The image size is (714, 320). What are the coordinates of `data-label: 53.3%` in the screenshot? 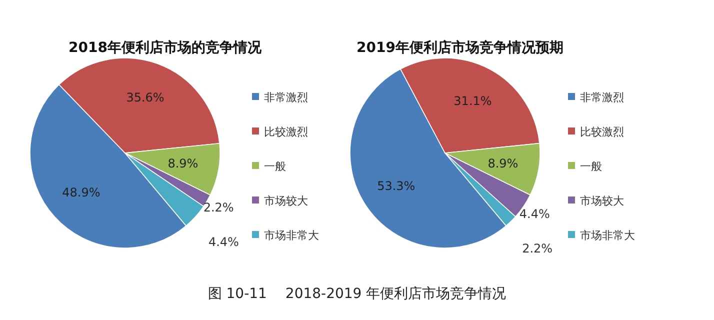 It's located at (396, 185).